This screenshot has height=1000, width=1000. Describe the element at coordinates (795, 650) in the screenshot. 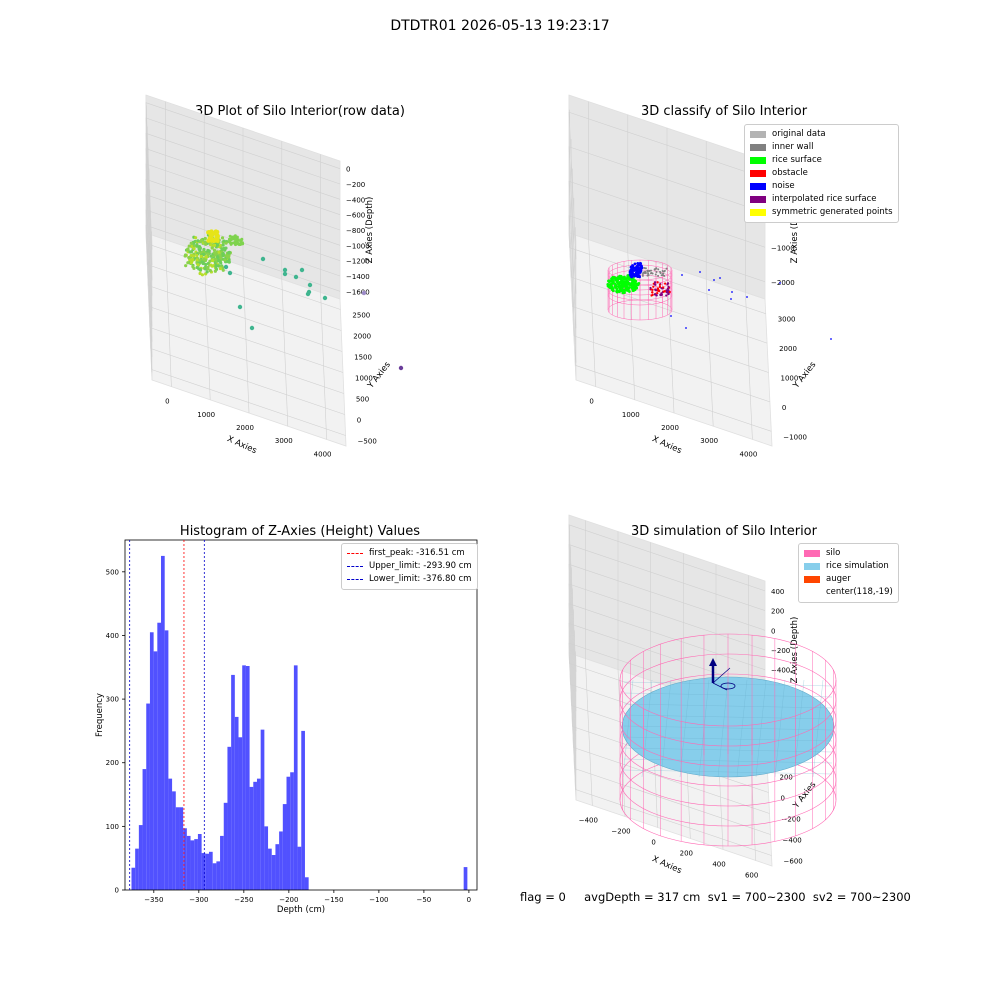

I see `p4-z-axis-label: Z Axies (Depth)` at that location.